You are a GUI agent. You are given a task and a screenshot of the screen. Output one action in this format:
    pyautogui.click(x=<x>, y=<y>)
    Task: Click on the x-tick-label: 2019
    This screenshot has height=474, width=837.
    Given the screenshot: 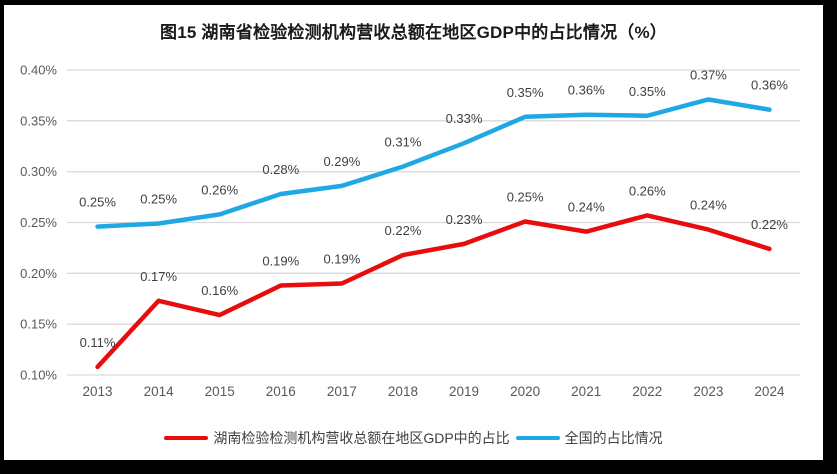 What is the action you would take?
    pyautogui.click(x=464, y=391)
    